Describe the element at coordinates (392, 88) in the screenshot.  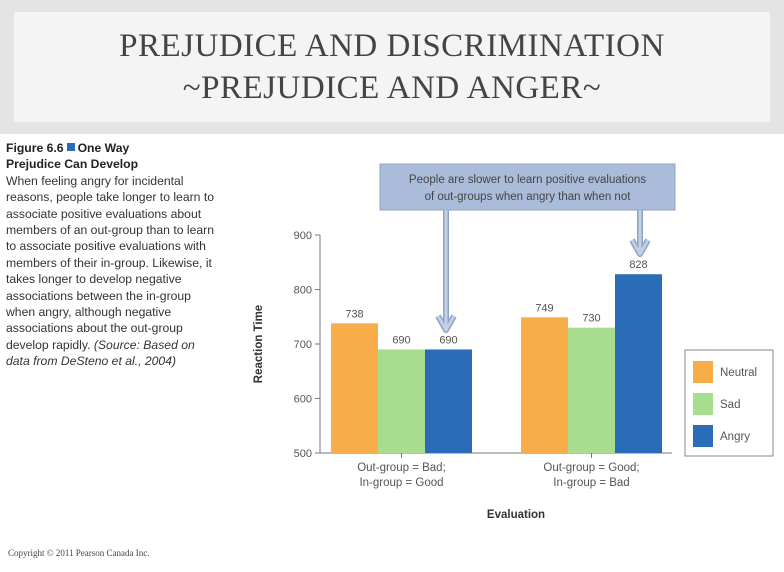
I see `slide-title-line-2: ~PREJUDICE AND ANGER~` at that location.